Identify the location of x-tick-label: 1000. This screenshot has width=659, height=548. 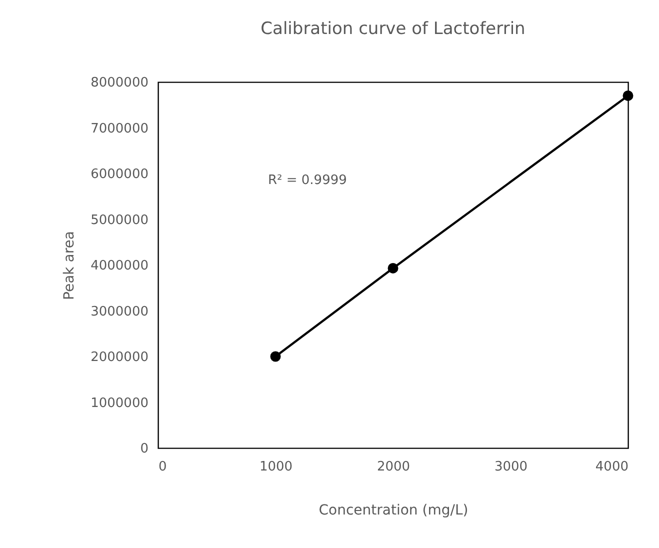
(276, 467).